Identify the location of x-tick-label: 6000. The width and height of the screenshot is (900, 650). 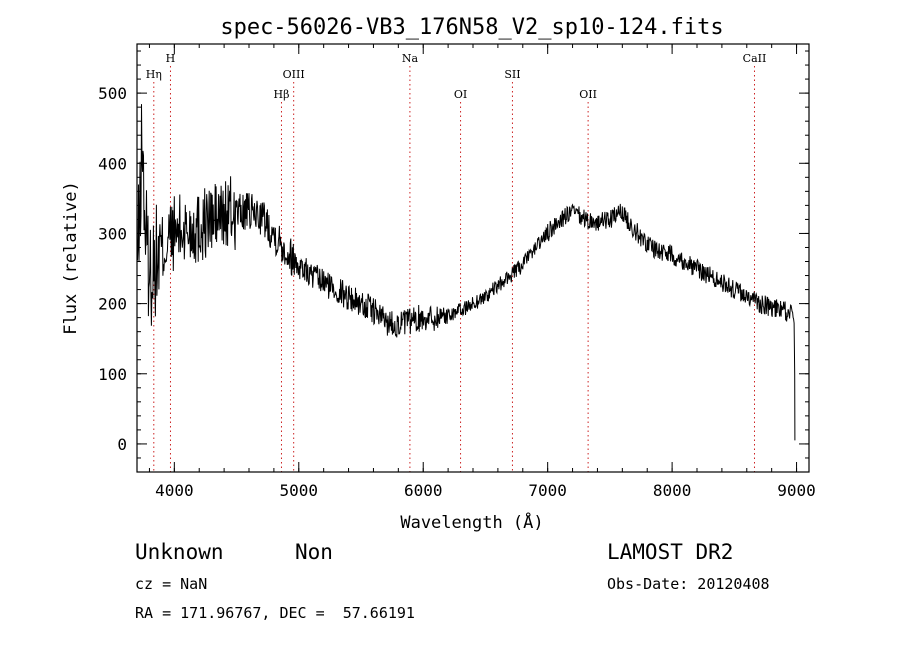
(423, 490).